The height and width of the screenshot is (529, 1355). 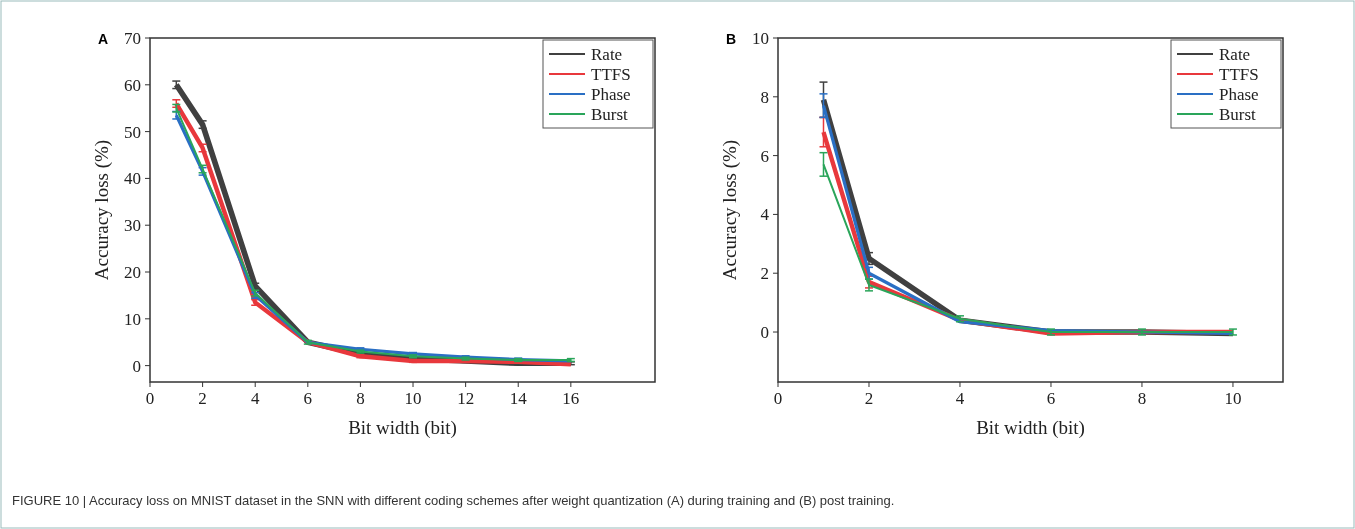 What do you see at coordinates (132, 85) in the screenshot?
I see `y-tick-label: 60` at bounding box center [132, 85].